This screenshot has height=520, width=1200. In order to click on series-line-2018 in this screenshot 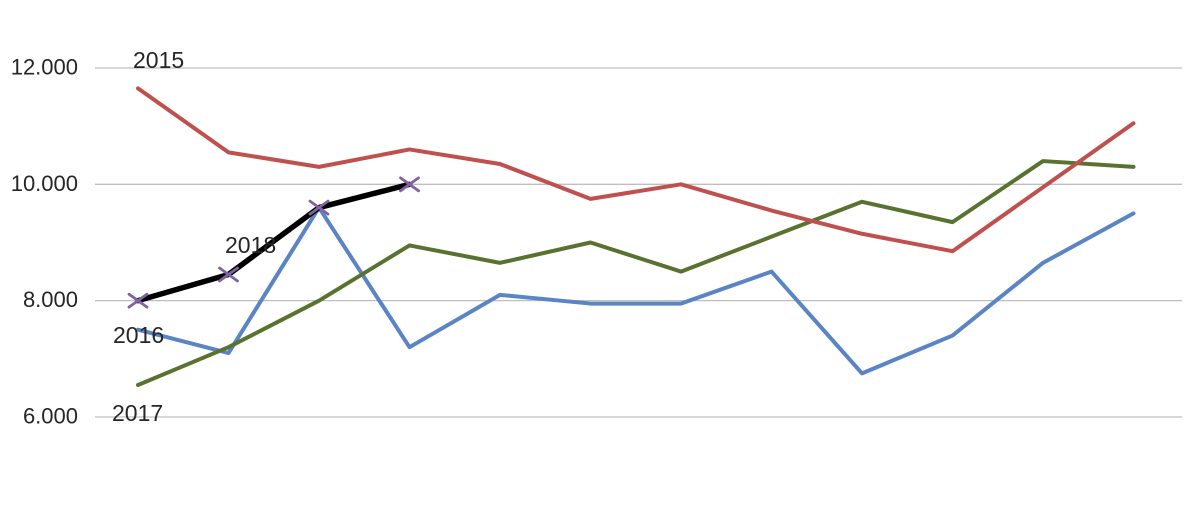, I will do `click(274, 242)`.